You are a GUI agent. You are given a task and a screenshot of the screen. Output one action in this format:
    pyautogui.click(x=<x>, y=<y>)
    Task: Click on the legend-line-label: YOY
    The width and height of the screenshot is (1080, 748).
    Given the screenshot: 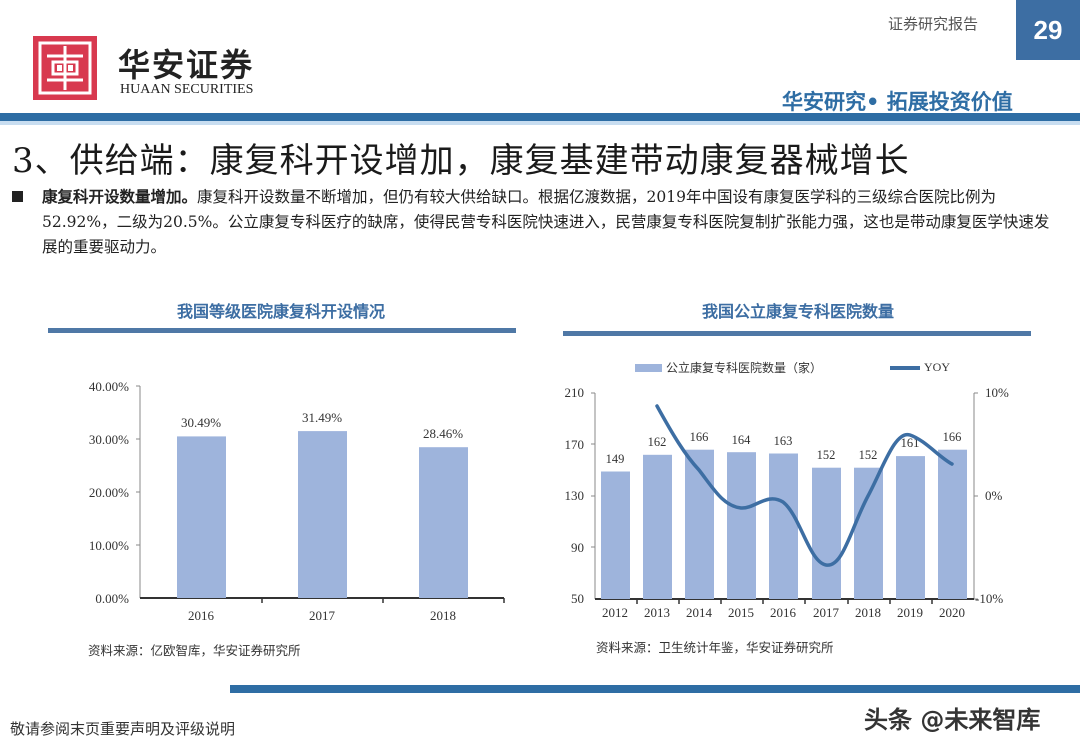 What is the action you would take?
    pyautogui.click(x=937, y=367)
    